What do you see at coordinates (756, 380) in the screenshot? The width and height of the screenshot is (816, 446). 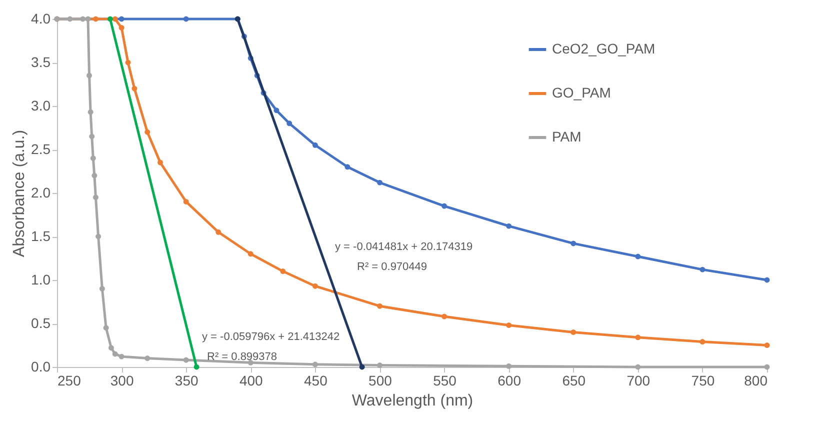 I see `x-tick-label: 800` at bounding box center [756, 380].